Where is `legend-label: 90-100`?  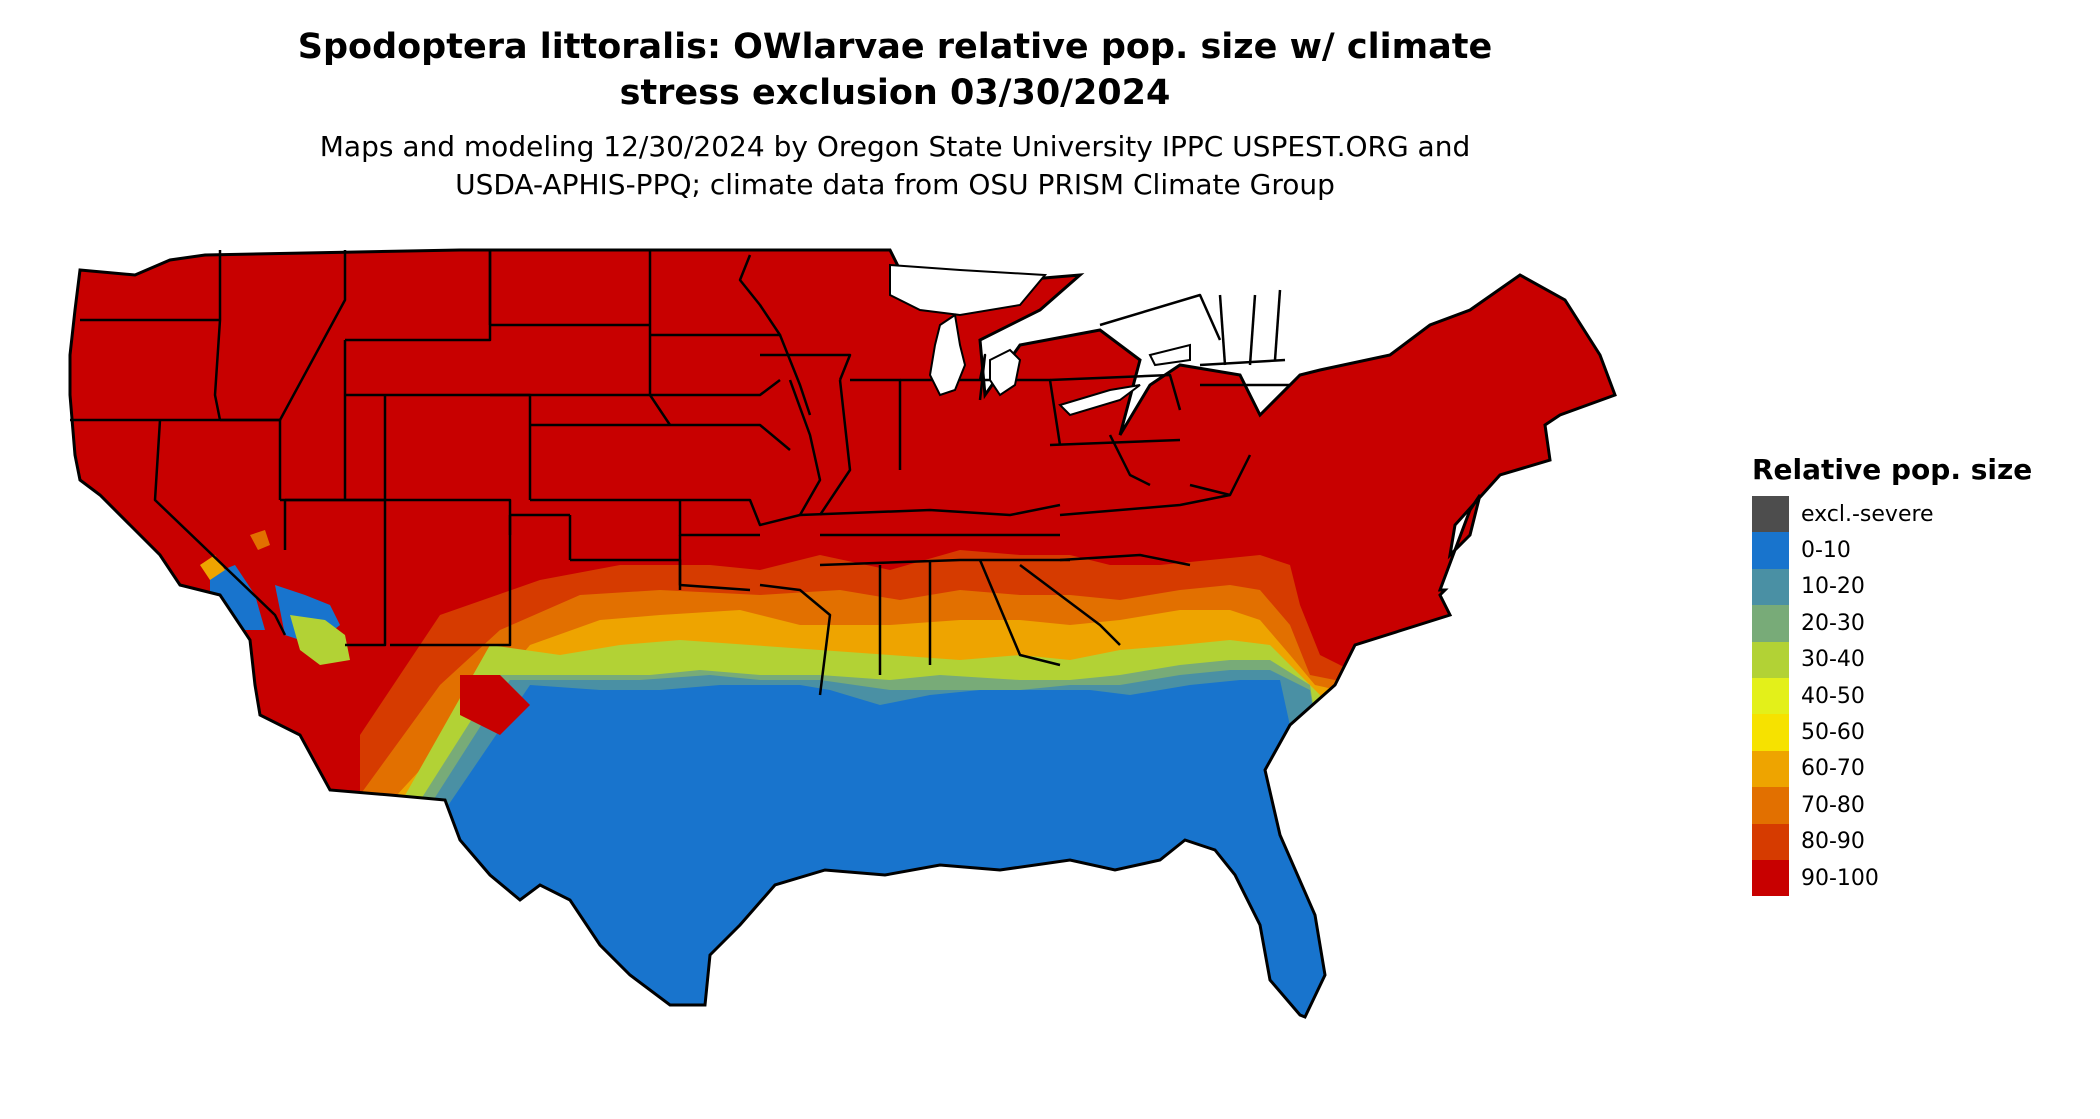 legend-label: 90-100 is located at coordinates (1840, 878).